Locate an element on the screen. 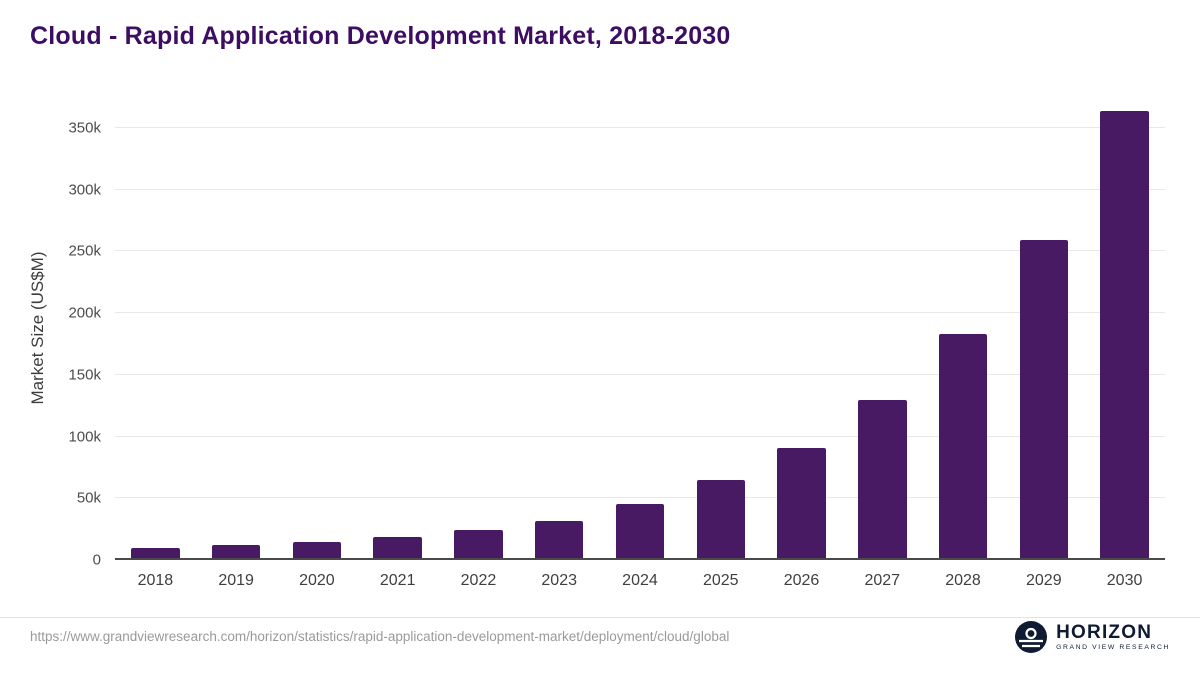 Image resolution: width=1200 pixels, height=675 pixels. x-tick-label-2024: 2024 is located at coordinates (640, 580).